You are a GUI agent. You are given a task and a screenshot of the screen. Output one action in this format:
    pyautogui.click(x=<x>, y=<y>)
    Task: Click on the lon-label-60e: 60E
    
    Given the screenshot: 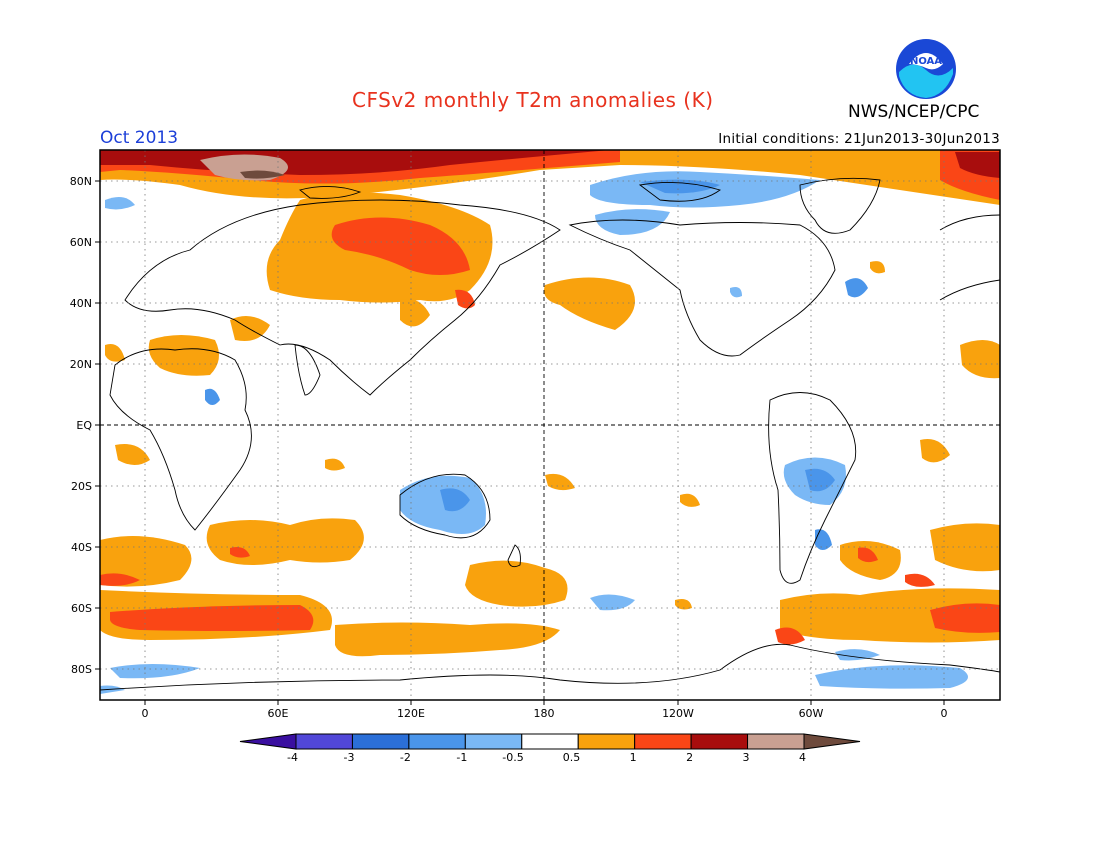 What is the action you would take?
    pyautogui.click(x=278, y=713)
    